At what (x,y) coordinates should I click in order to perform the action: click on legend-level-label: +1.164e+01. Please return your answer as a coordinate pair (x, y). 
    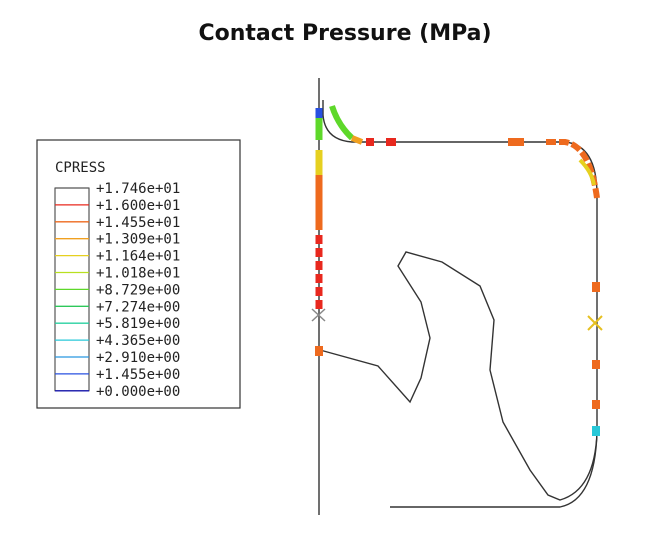
    Looking at the image, I should click on (138, 257).